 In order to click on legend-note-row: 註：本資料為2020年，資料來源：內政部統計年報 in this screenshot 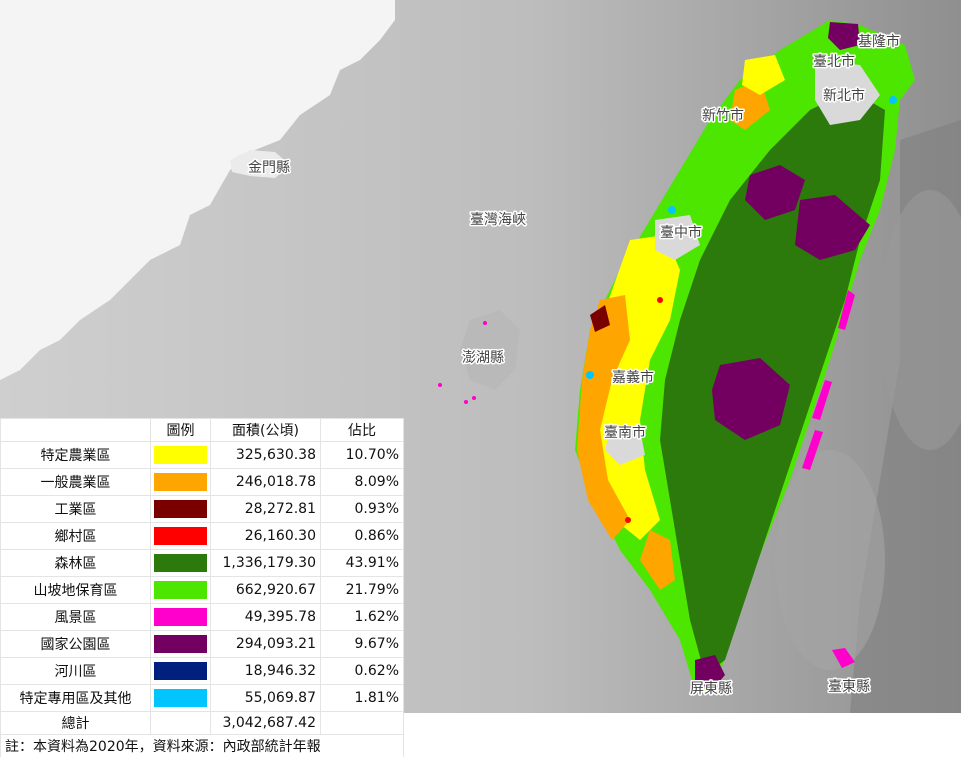, I will do `click(202, 746)`.